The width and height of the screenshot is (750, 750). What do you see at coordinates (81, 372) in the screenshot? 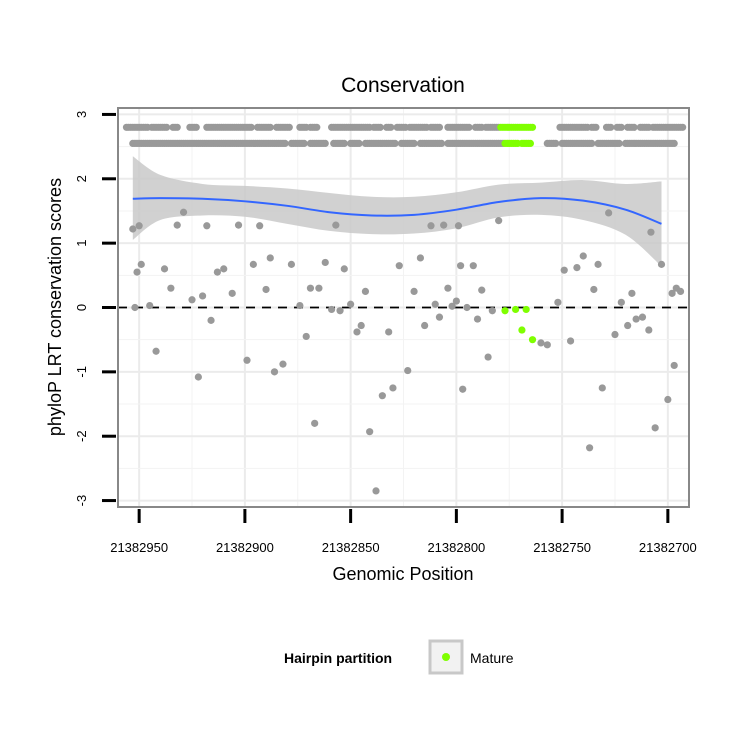
I see `y-tick-label: -1` at bounding box center [81, 372].